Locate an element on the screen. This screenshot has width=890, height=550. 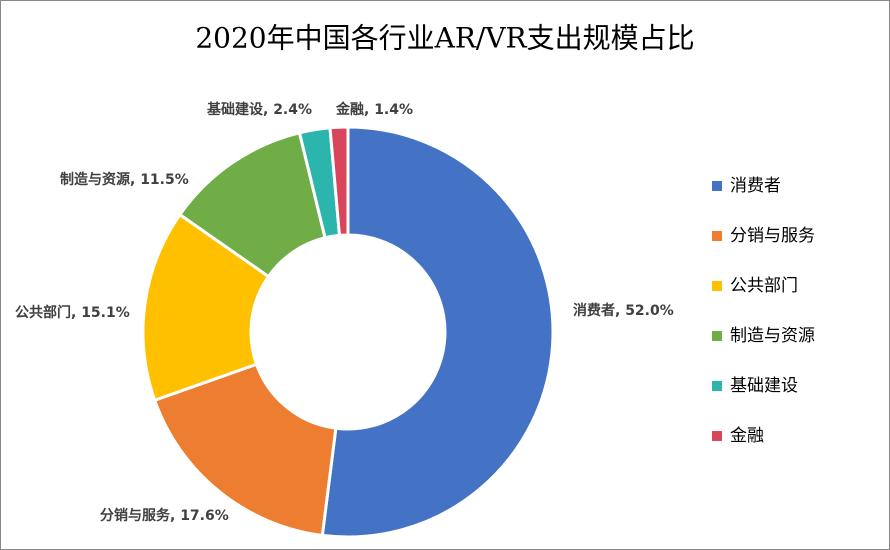
legend-label: 分销与服务 is located at coordinates (772, 236).